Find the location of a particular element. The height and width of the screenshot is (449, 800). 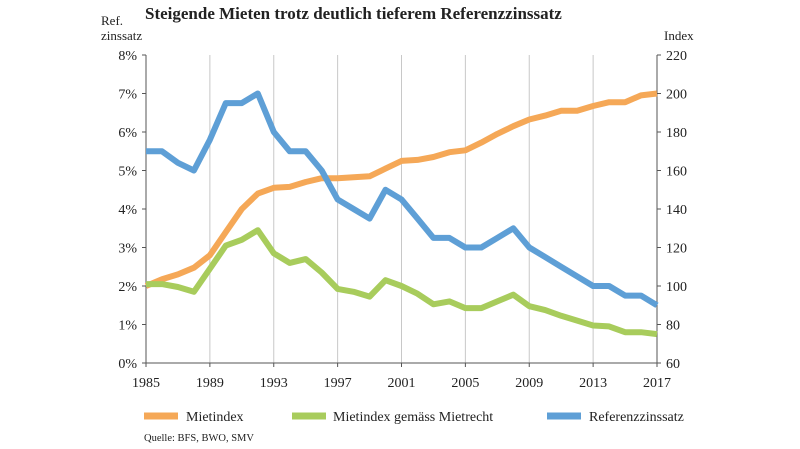

legend-label-referenzzinssatz: Referenzzinssatz is located at coordinates (636, 417).